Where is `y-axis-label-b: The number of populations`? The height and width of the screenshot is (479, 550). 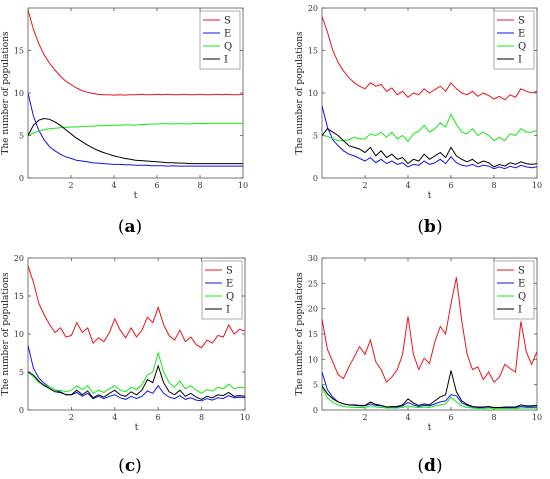
y-axis-label-b: The number of populations is located at coordinates (300, 93).